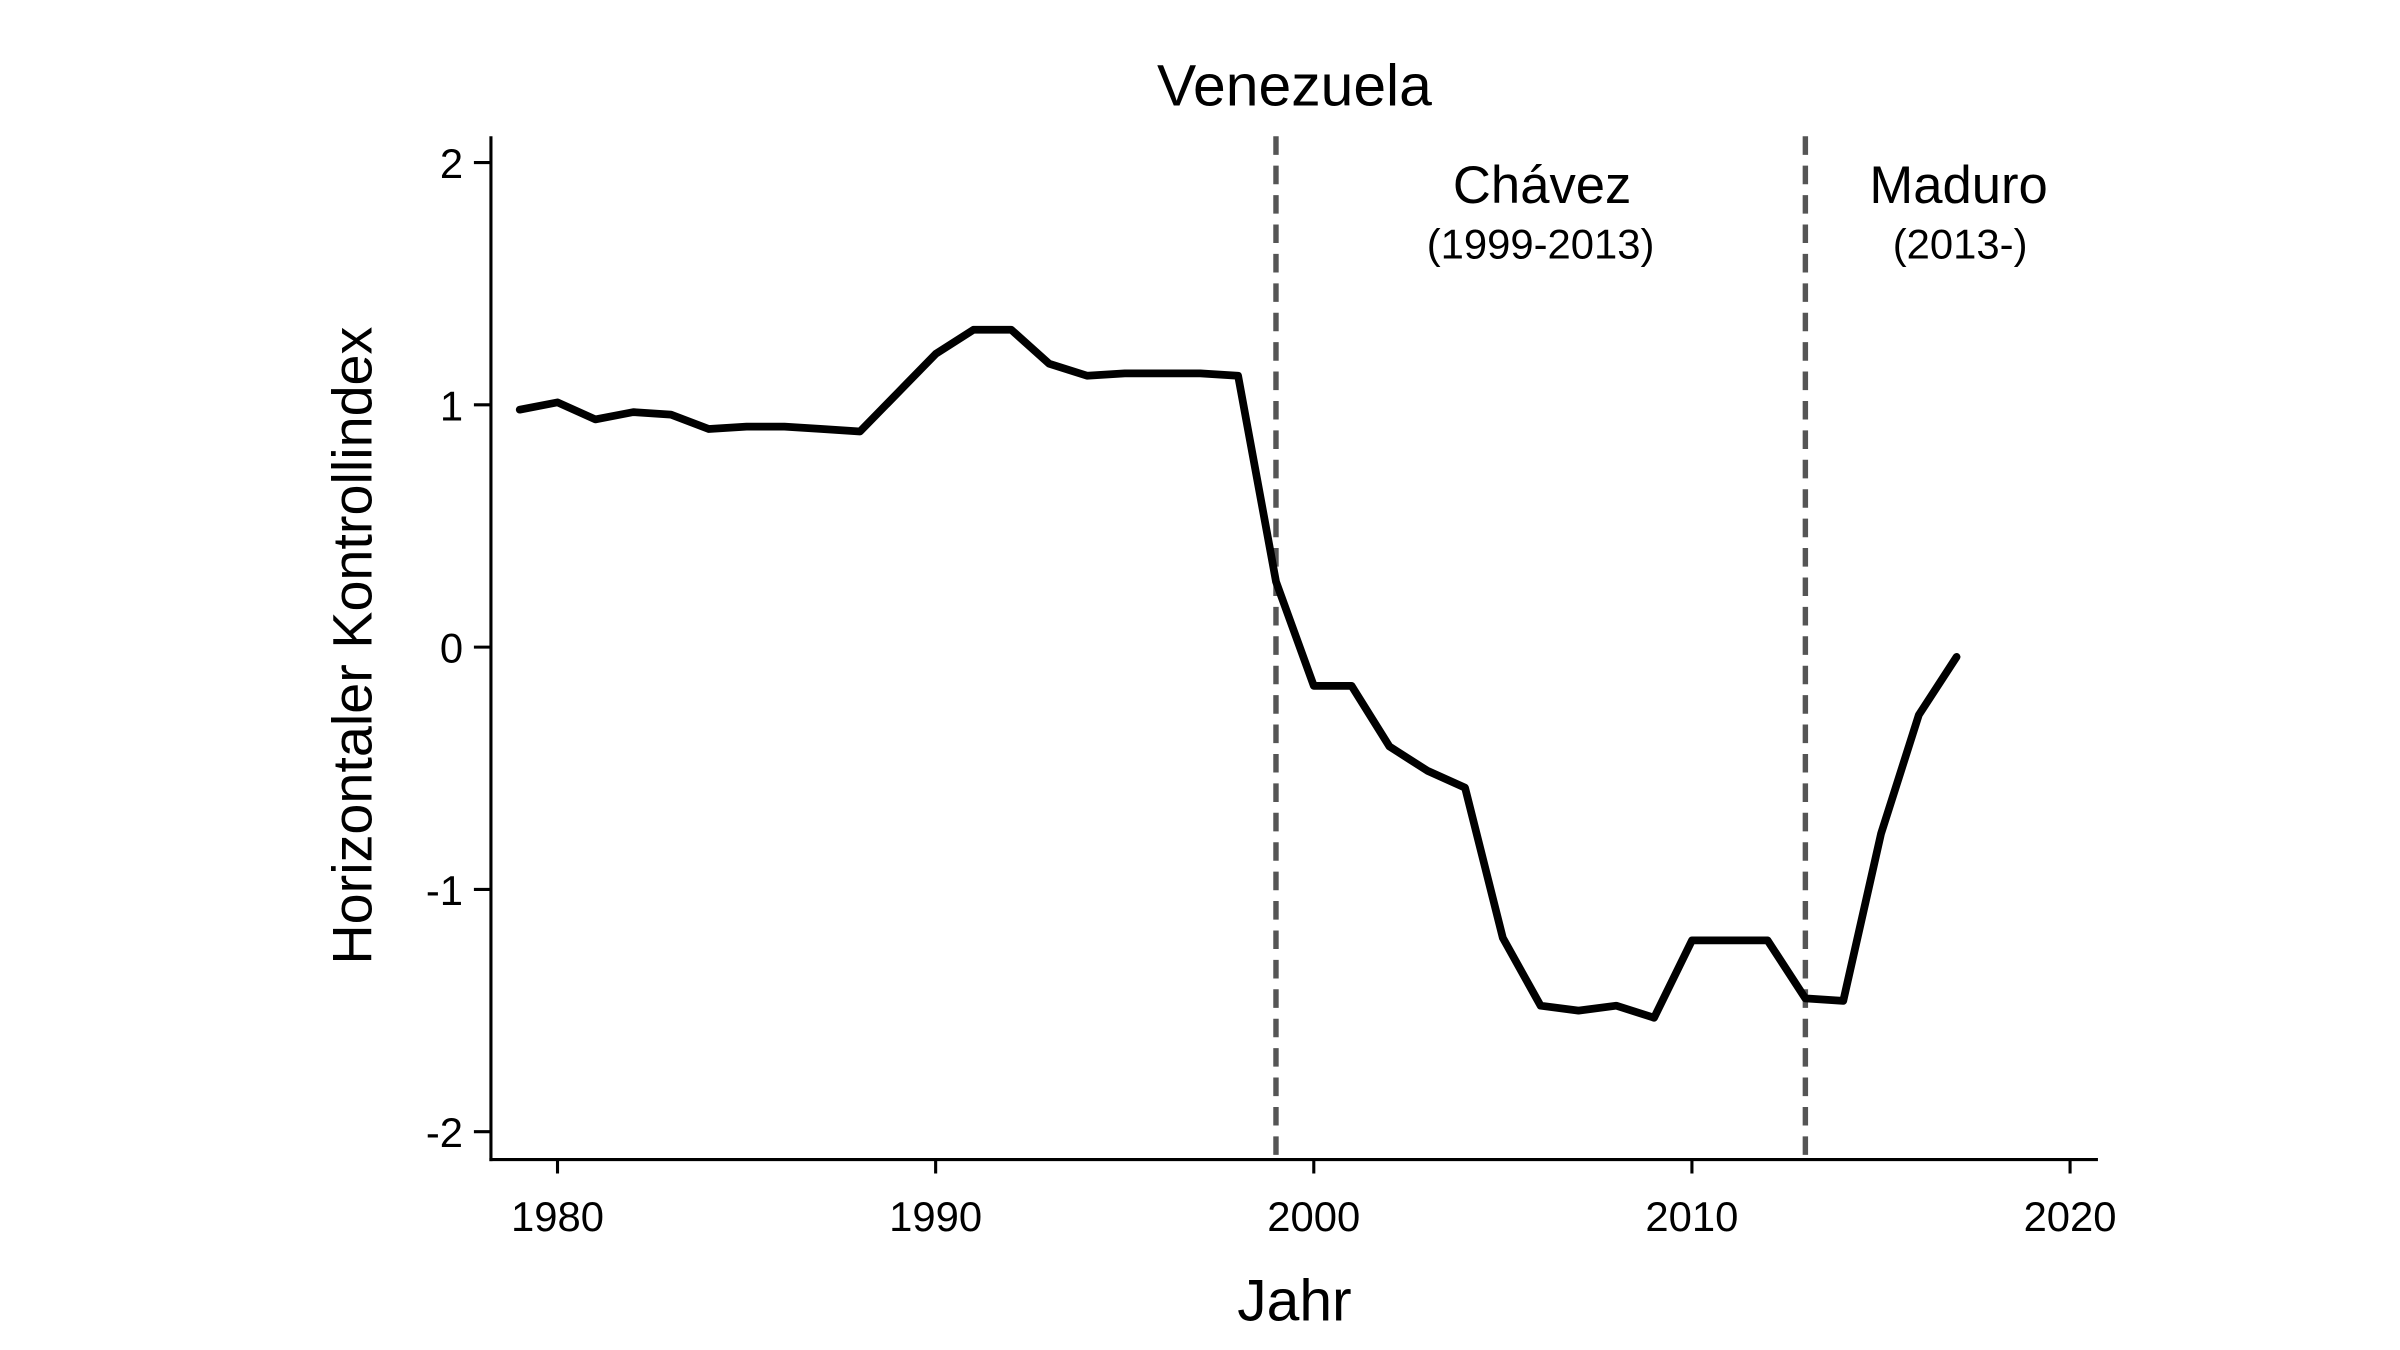  What do you see at coordinates (451, 648) in the screenshot?
I see `y-tick-label: 0` at bounding box center [451, 648].